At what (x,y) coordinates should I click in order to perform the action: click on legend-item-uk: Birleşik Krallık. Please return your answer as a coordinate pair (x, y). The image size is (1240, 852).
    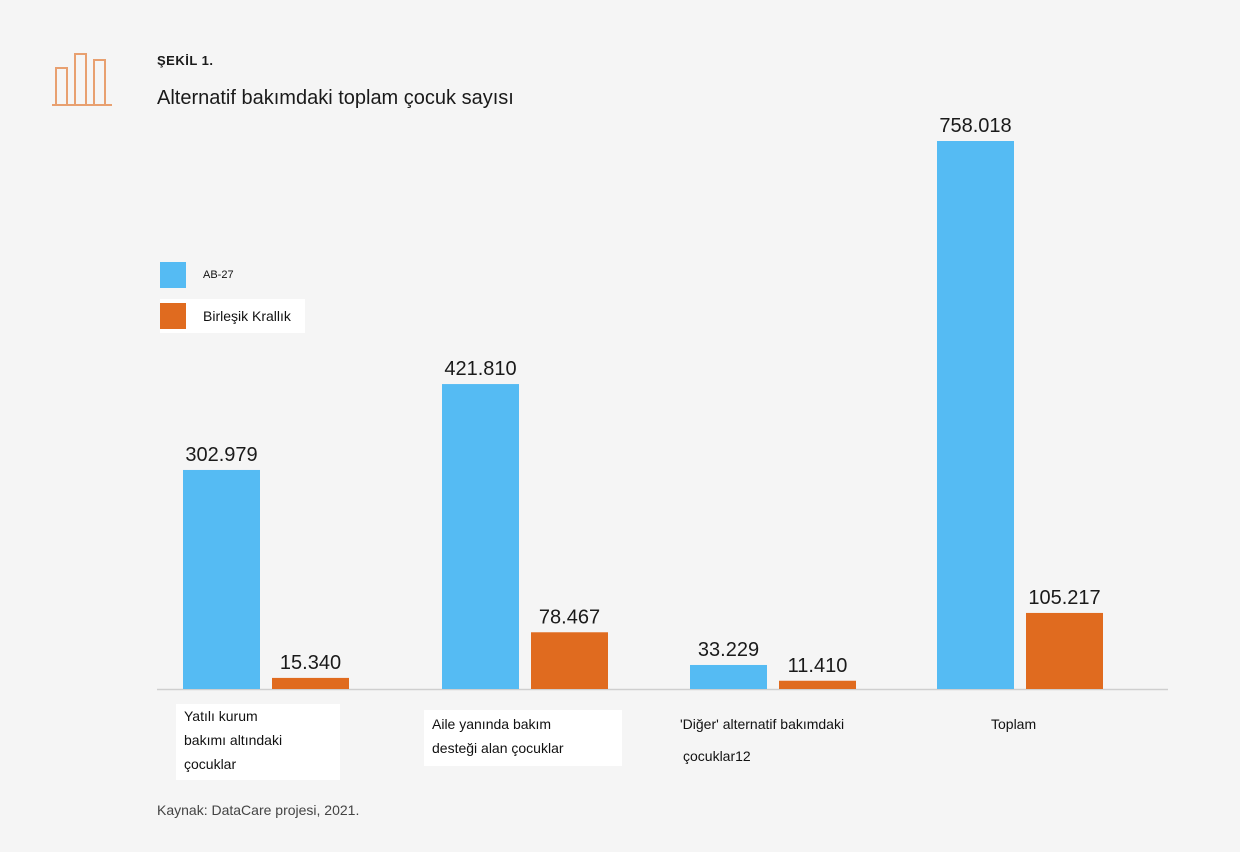
    Looking at the image, I should click on (232, 316).